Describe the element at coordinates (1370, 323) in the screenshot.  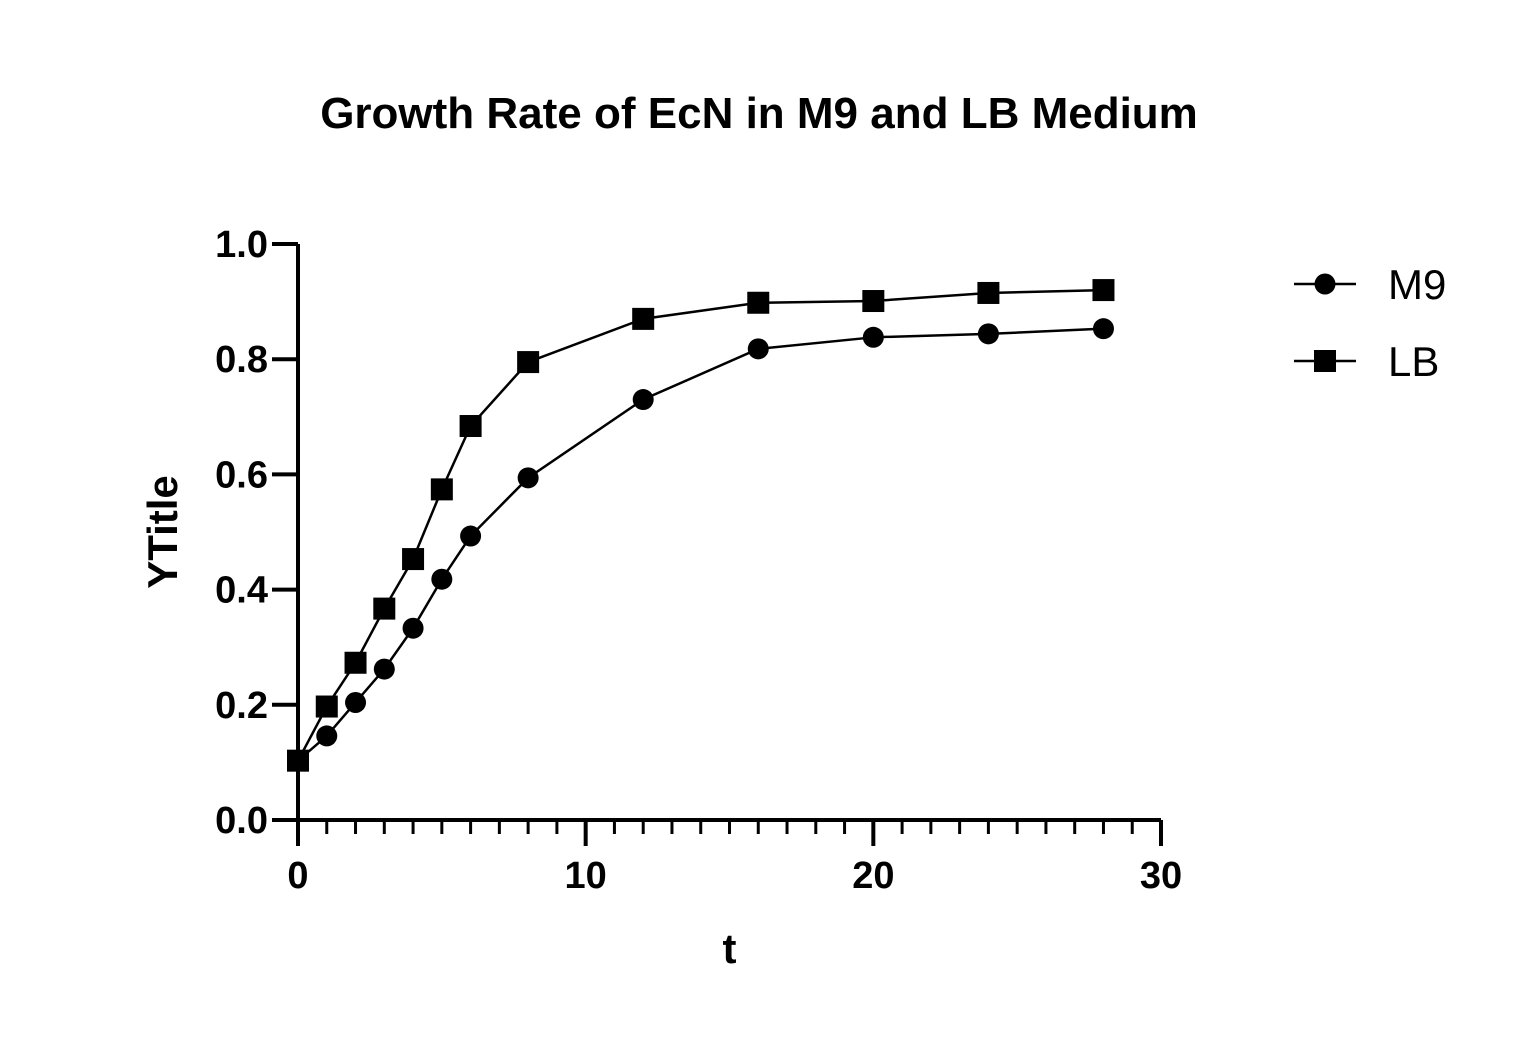
I see `legend: M9 LB` at that location.